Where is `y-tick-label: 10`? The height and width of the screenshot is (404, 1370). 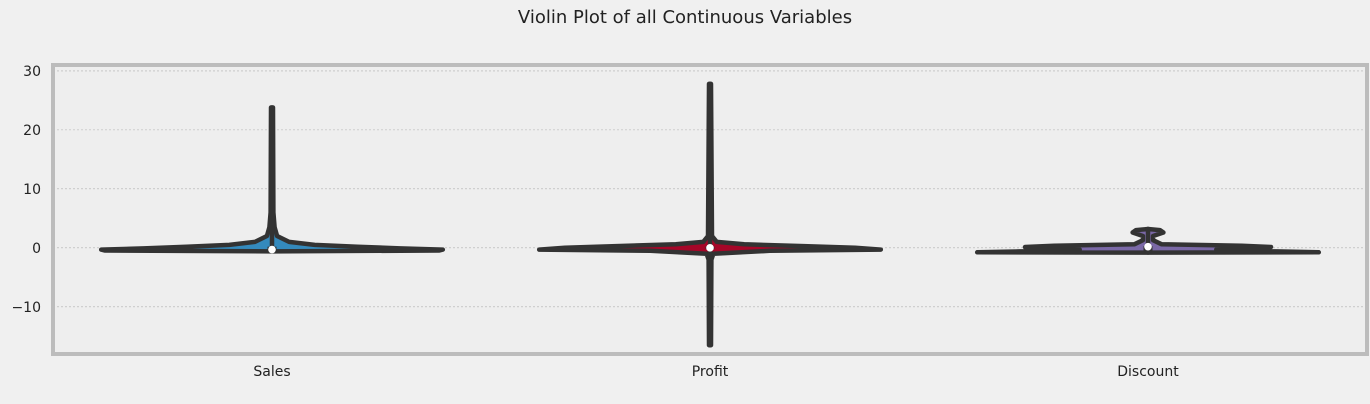 y-tick-label: 10 is located at coordinates (32, 190).